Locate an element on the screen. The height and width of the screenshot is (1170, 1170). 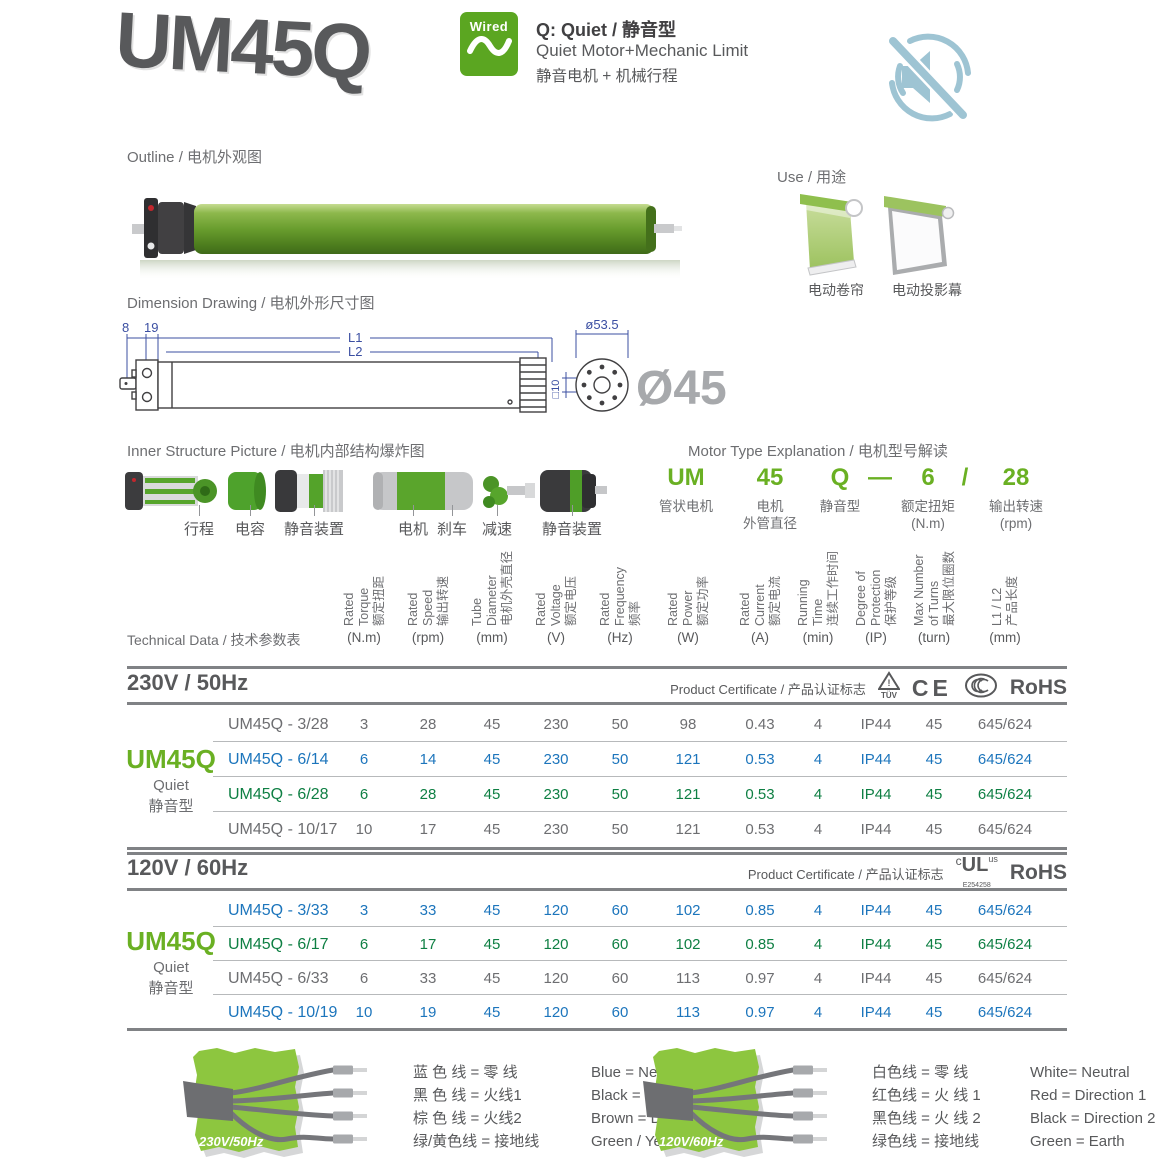
part-label: 减速 is located at coordinates (497, 529).